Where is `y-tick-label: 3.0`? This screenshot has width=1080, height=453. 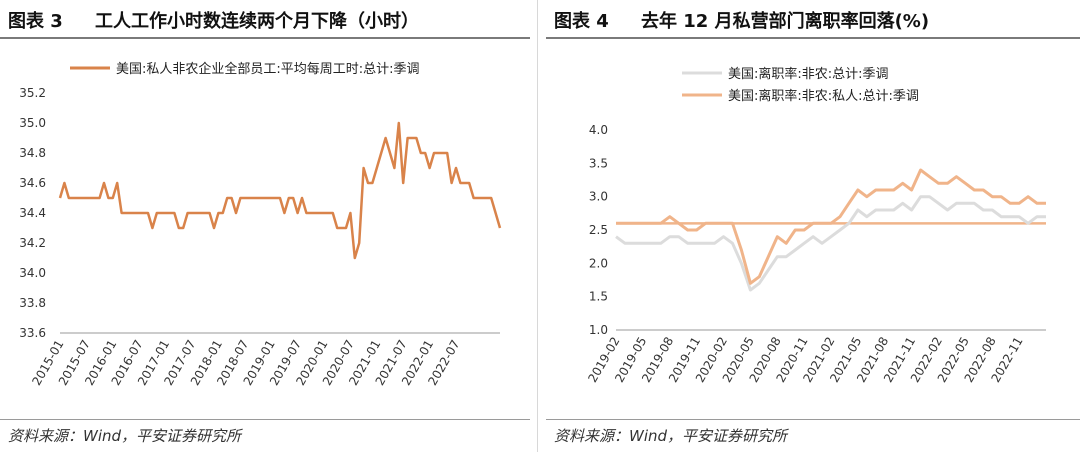
y-tick-label: 3.0 is located at coordinates (598, 197).